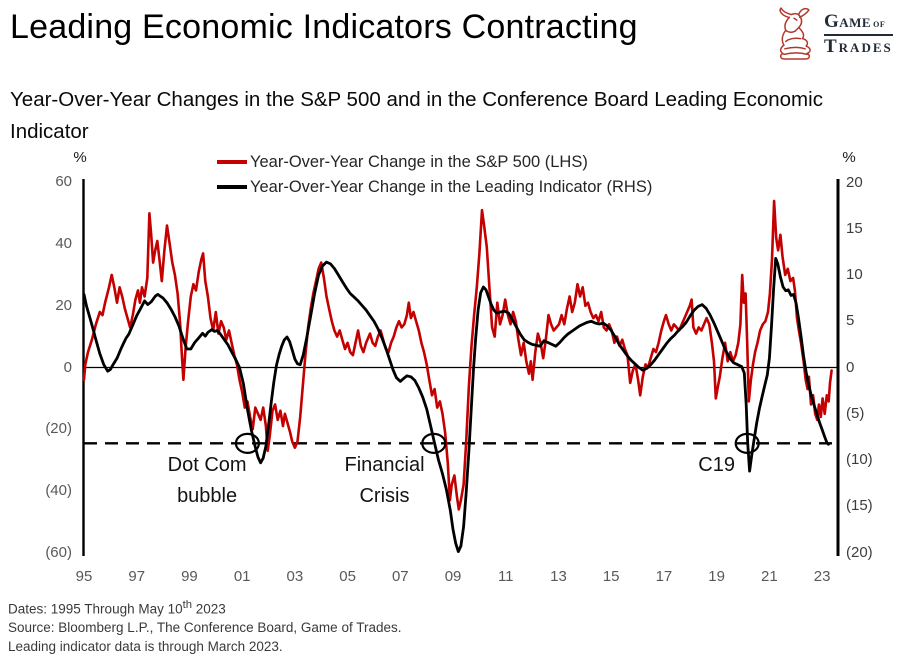 The width and height of the screenshot is (900, 655). What do you see at coordinates (858, 23) in the screenshot?
I see `logo-line-game-of: Game of` at bounding box center [858, 23].